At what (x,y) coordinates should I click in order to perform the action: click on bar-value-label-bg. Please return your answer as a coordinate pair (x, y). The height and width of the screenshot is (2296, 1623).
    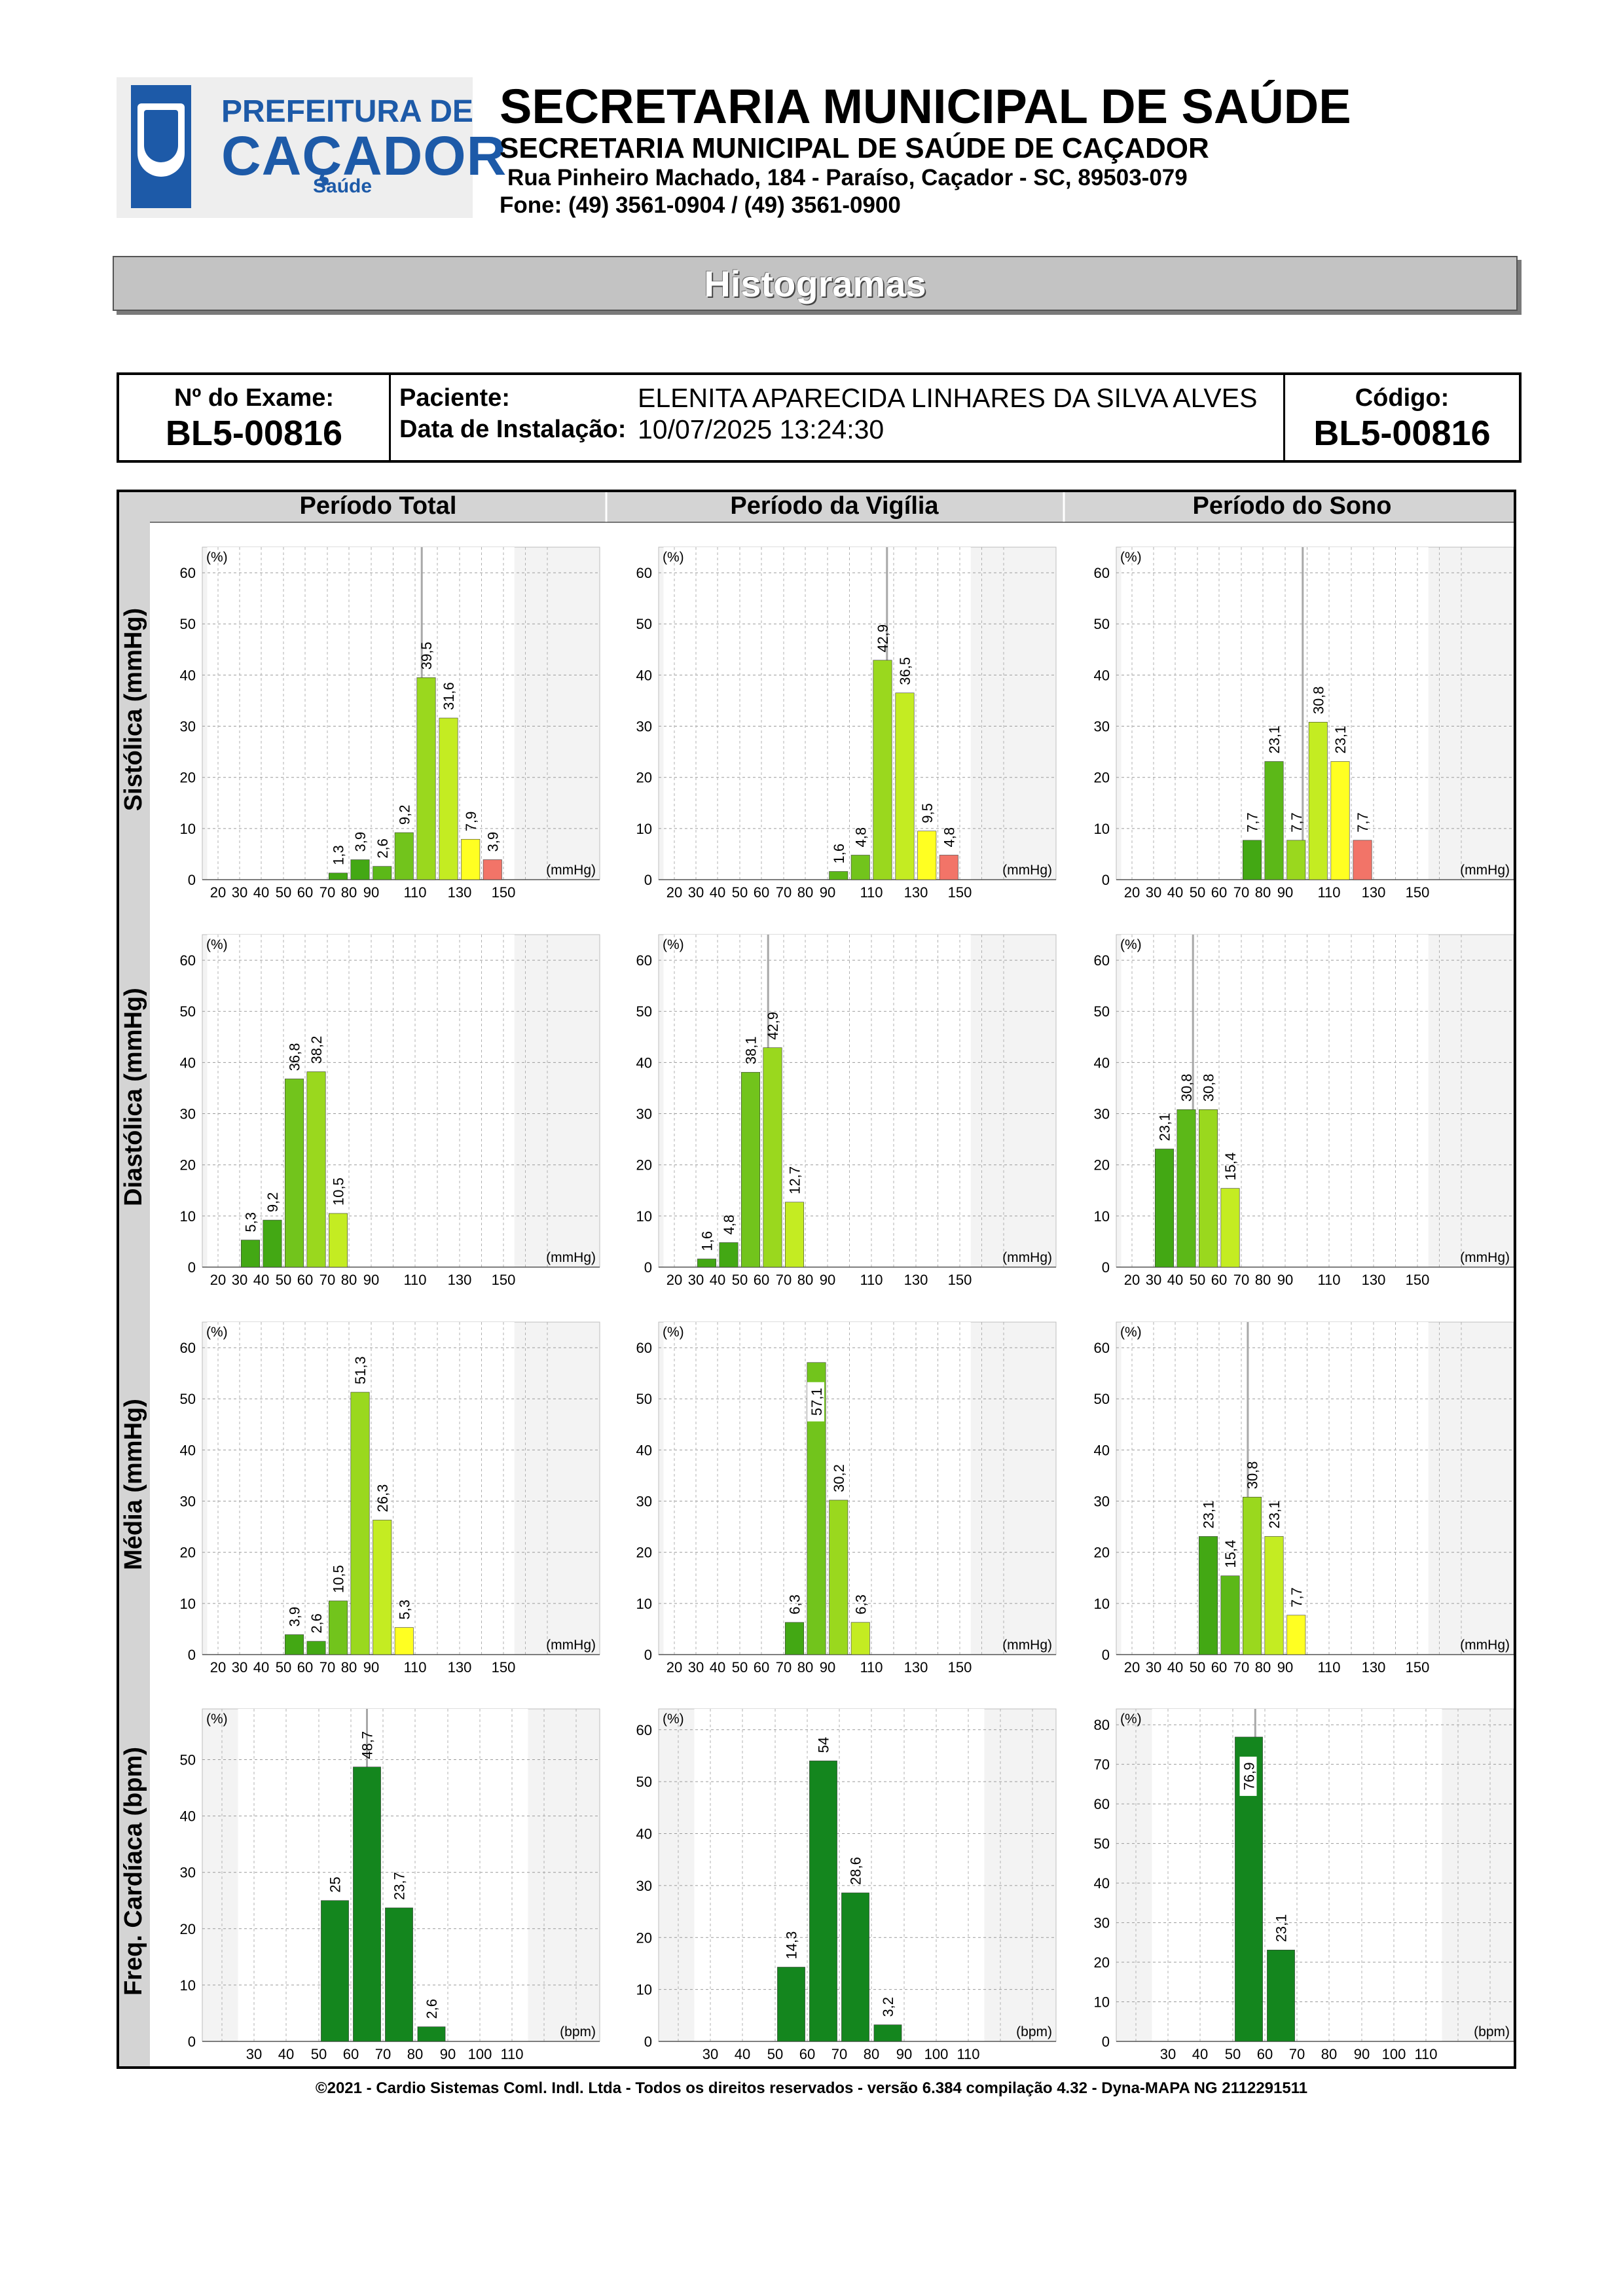
    Looking at the image, I should click on (815, 1402).